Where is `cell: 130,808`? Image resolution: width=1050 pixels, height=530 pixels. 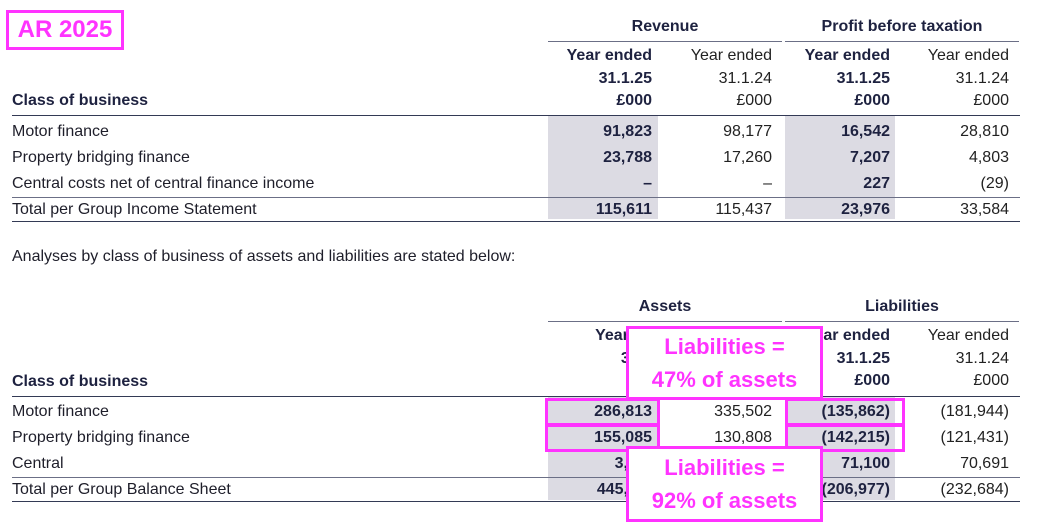
cell: 130,808 is located at coordinates (743, 437).